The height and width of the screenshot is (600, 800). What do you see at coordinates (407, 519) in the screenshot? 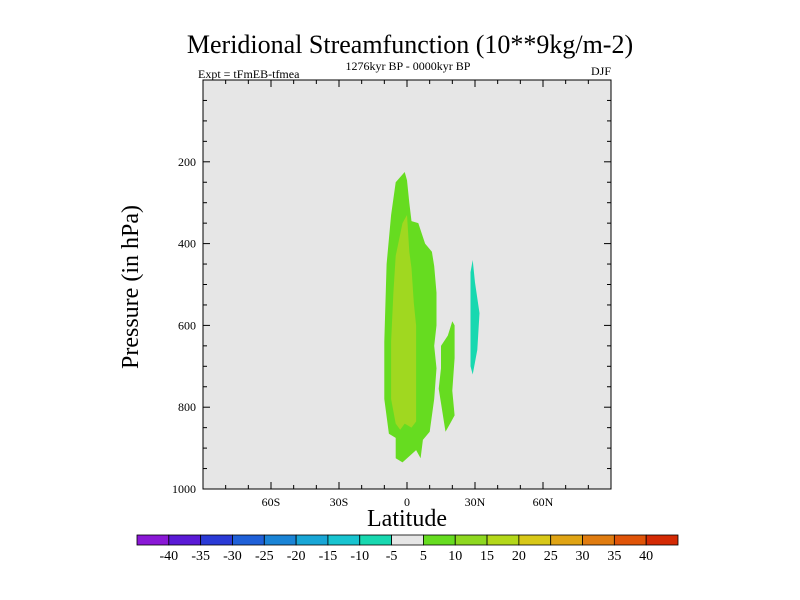
I see `x-axis-label: Latitude` at bounding box center [407, 519].